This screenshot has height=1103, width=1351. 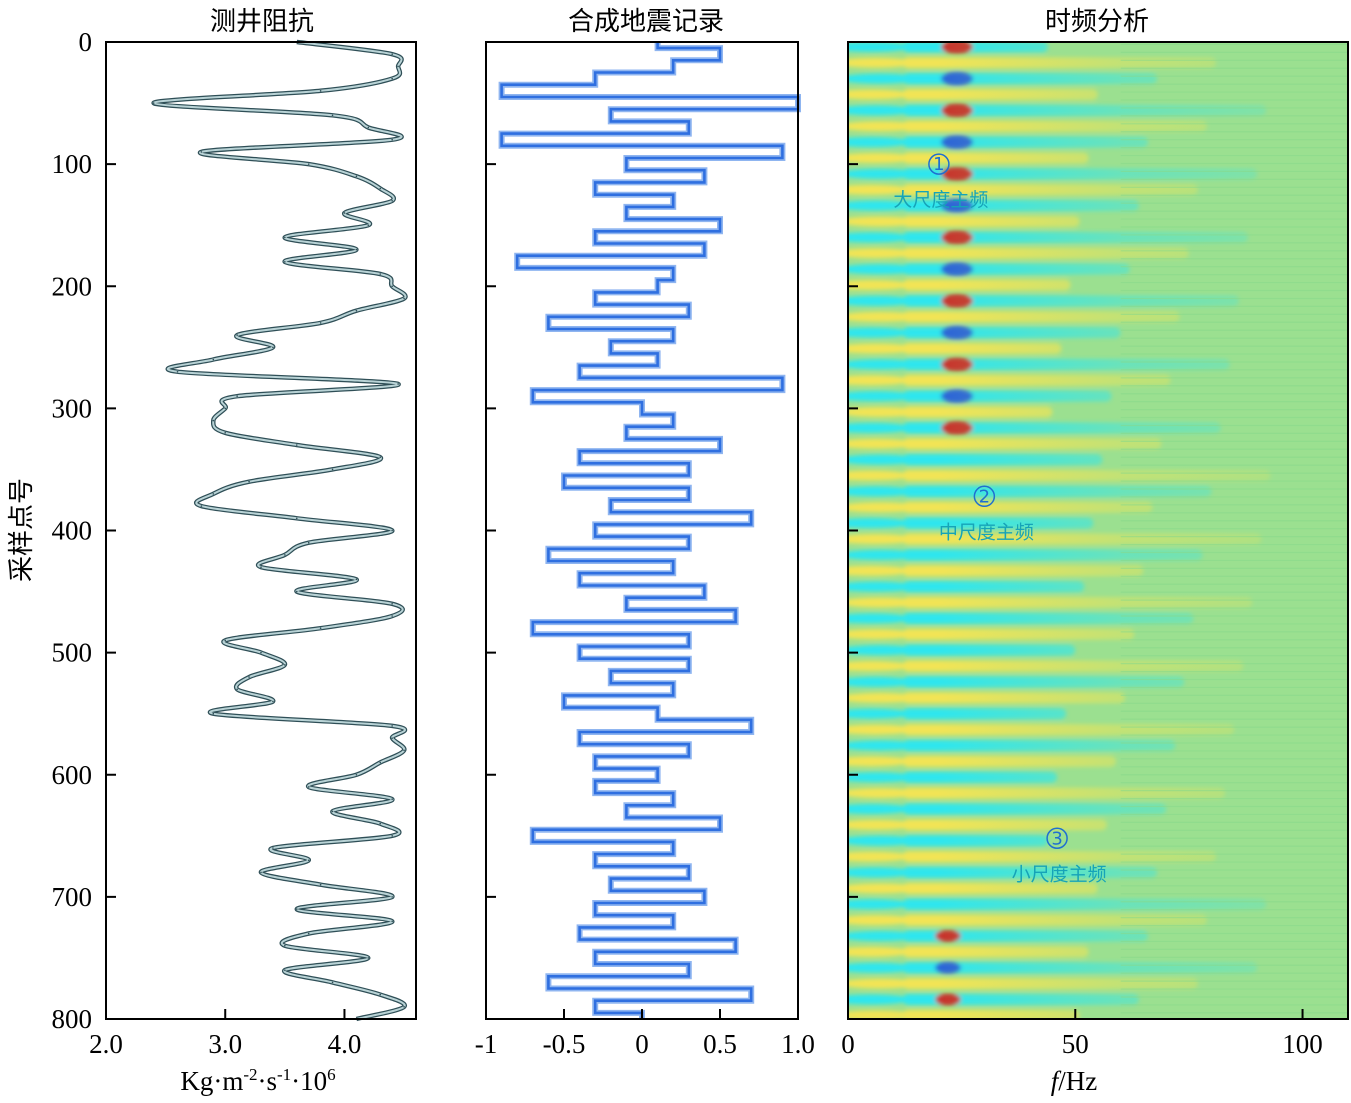 What do you see at coordinates (86, 42) in the screenshot?
I see `y-tick-label: 0` at bounding box center [86, 42].